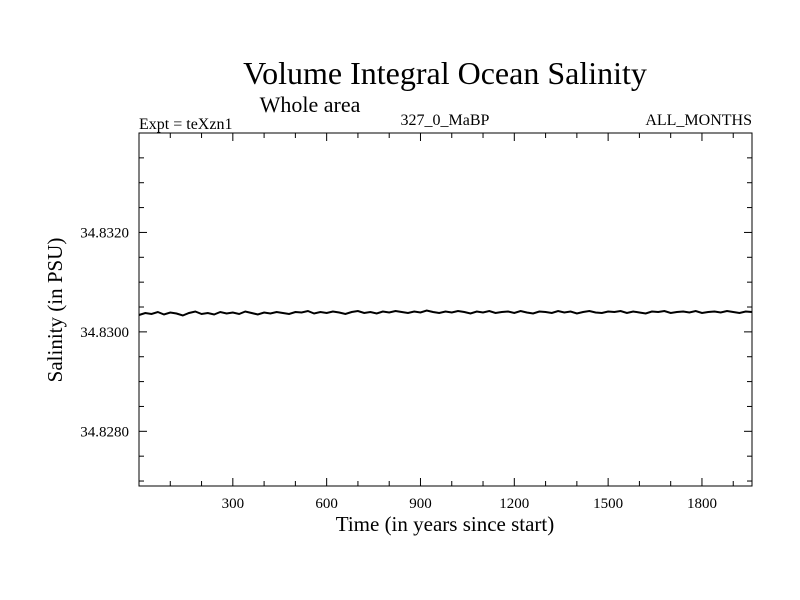  Describe the element at coordinates (104, 432) in the screenshot. I see `y-tick-label: 34.8280` at that location.